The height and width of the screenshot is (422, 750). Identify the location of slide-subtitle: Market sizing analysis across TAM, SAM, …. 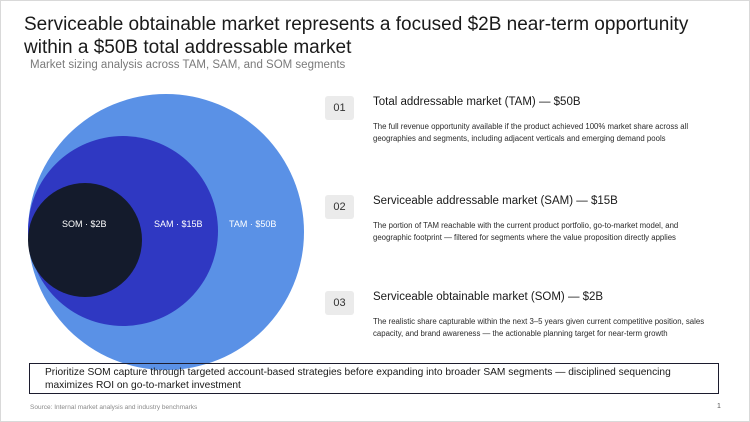
(188, 65).